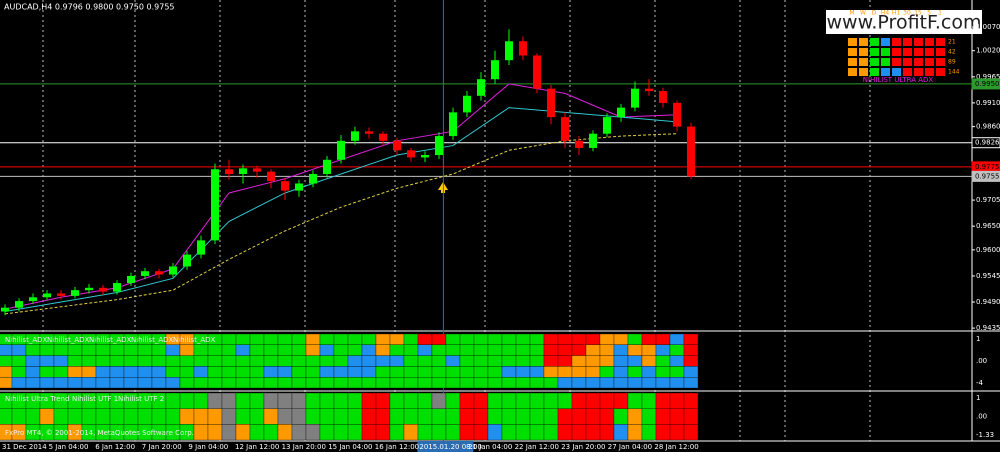 This screenshot has width=1000, height=452. Describe the element at coordinates (985, 435) in the screenshot. I see `indicator-scale: -1.33` at that location.